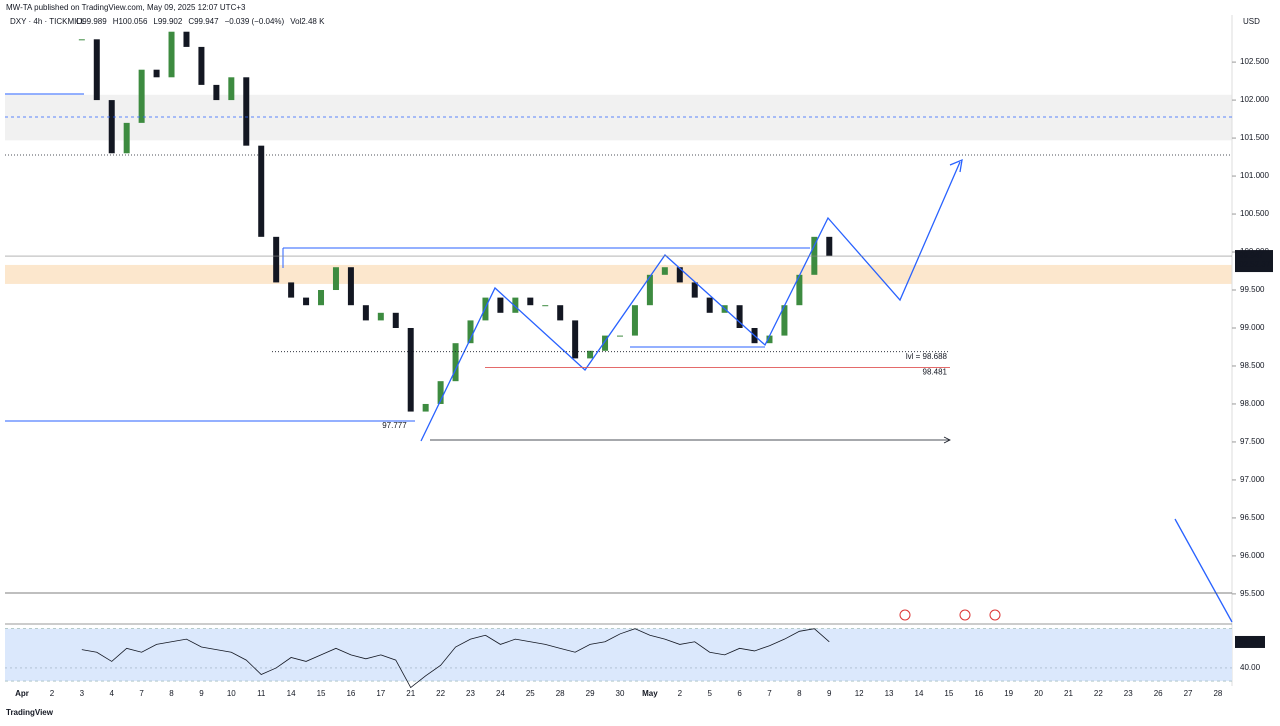  Describe the element at coordinates (1254, 61) in the screenshot. I see `y-tick-label: 102.500` at that location.